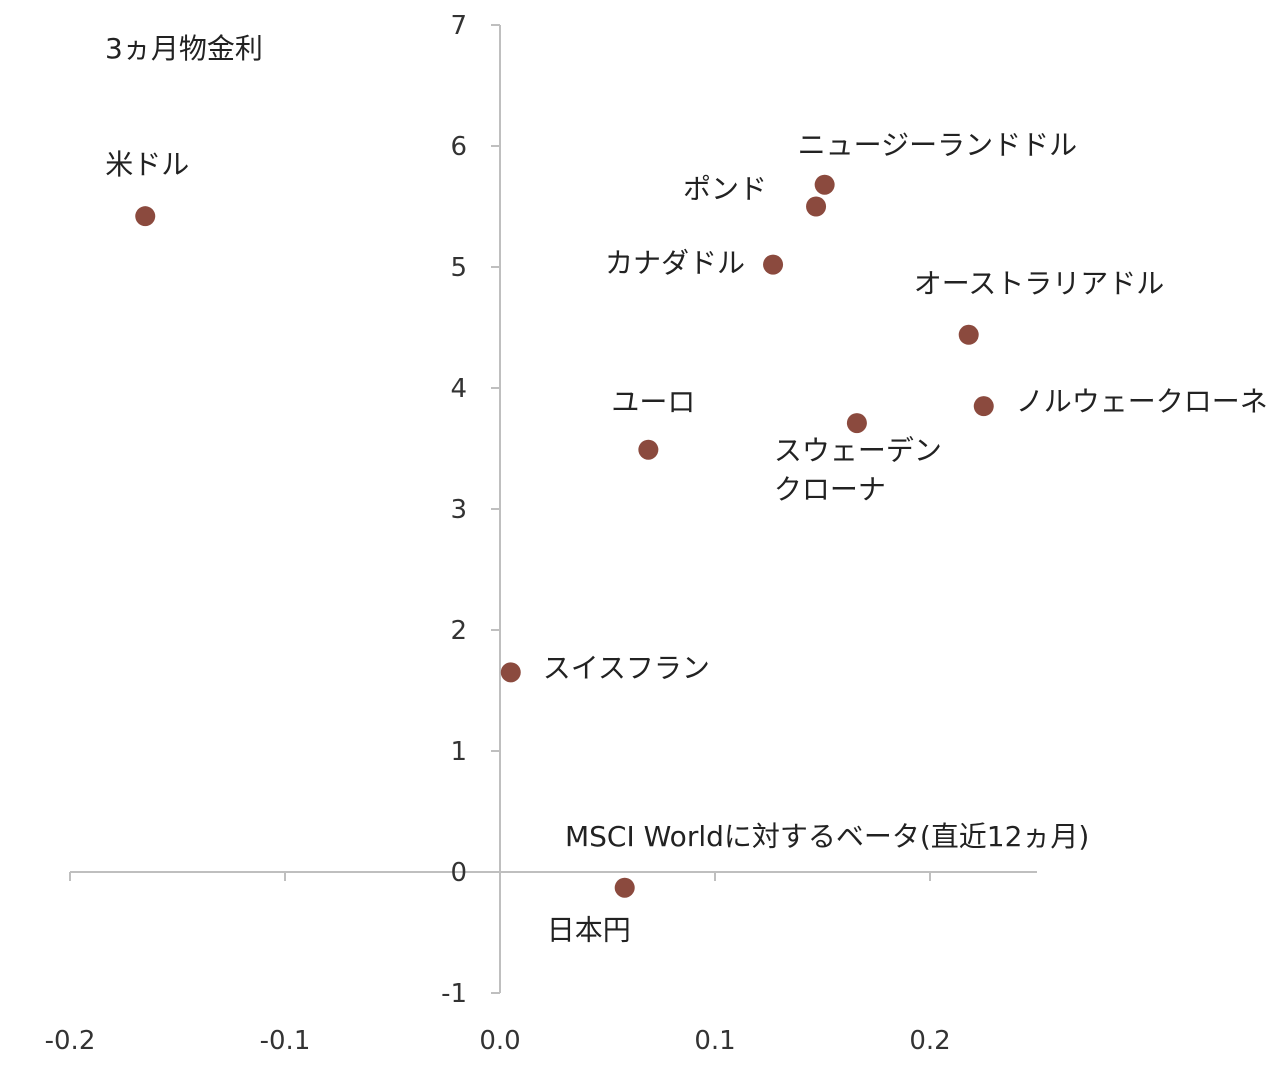 The width and height of the screenshot is (1280, 1071). Describe the element at coordinates (285, 1041) in the screenshot. I see `x-tick-label: -0.1` at that location.